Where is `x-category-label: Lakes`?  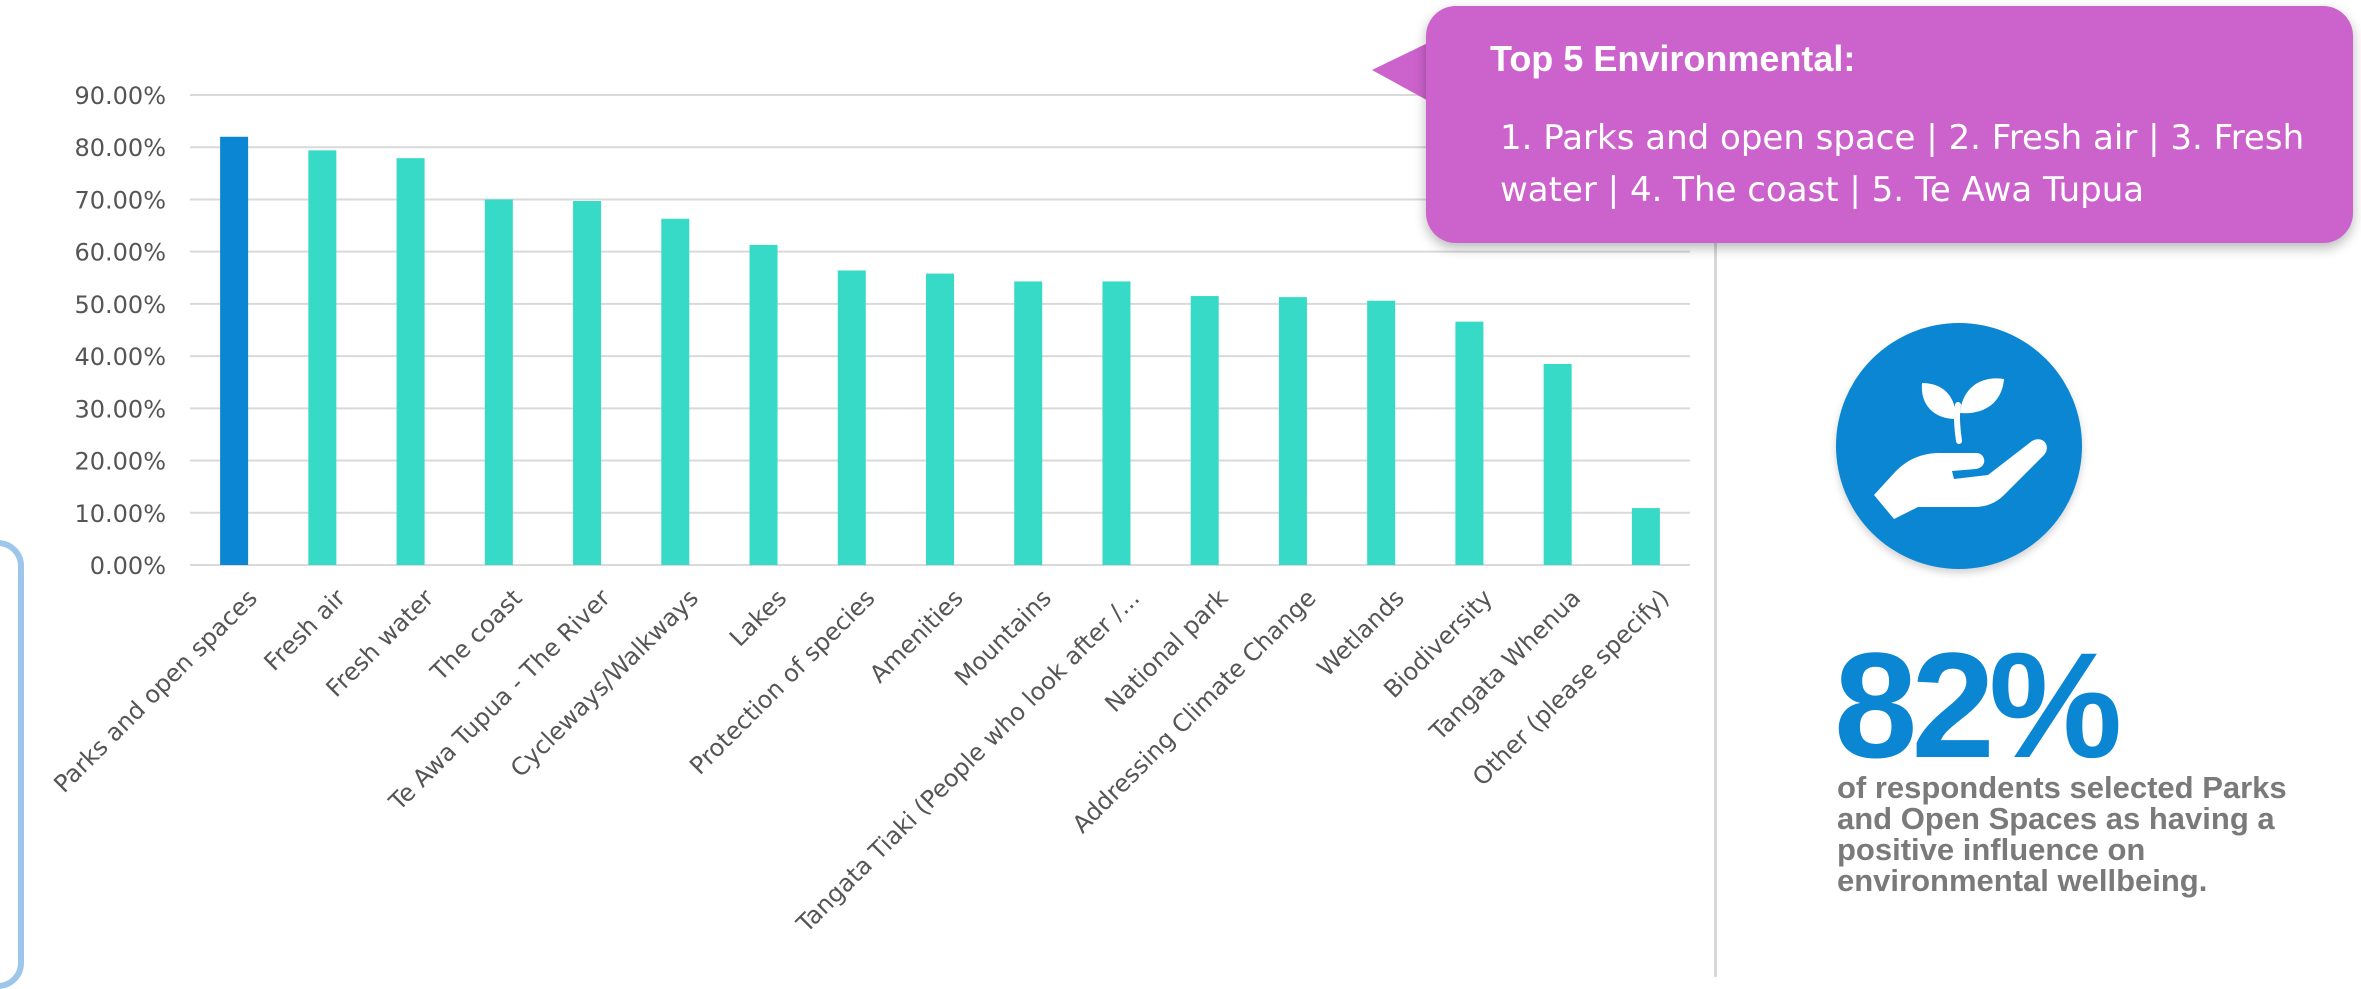
x-category-label: Lakes is located at coordinates (758, 618).